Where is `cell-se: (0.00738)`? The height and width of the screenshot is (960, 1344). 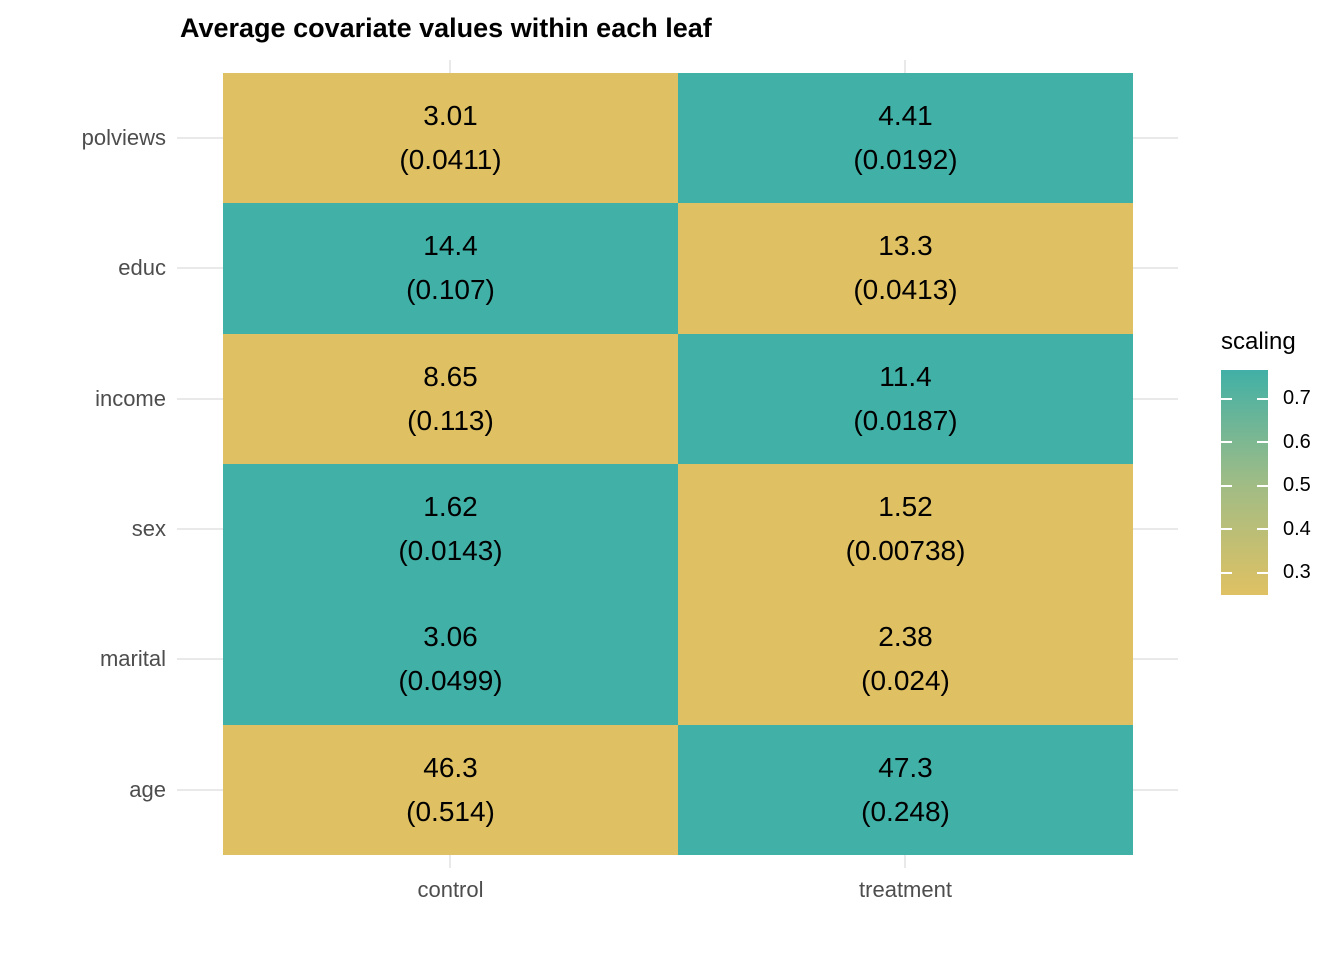
cell-se: (0.00738) is located at coordinates (905, 551).